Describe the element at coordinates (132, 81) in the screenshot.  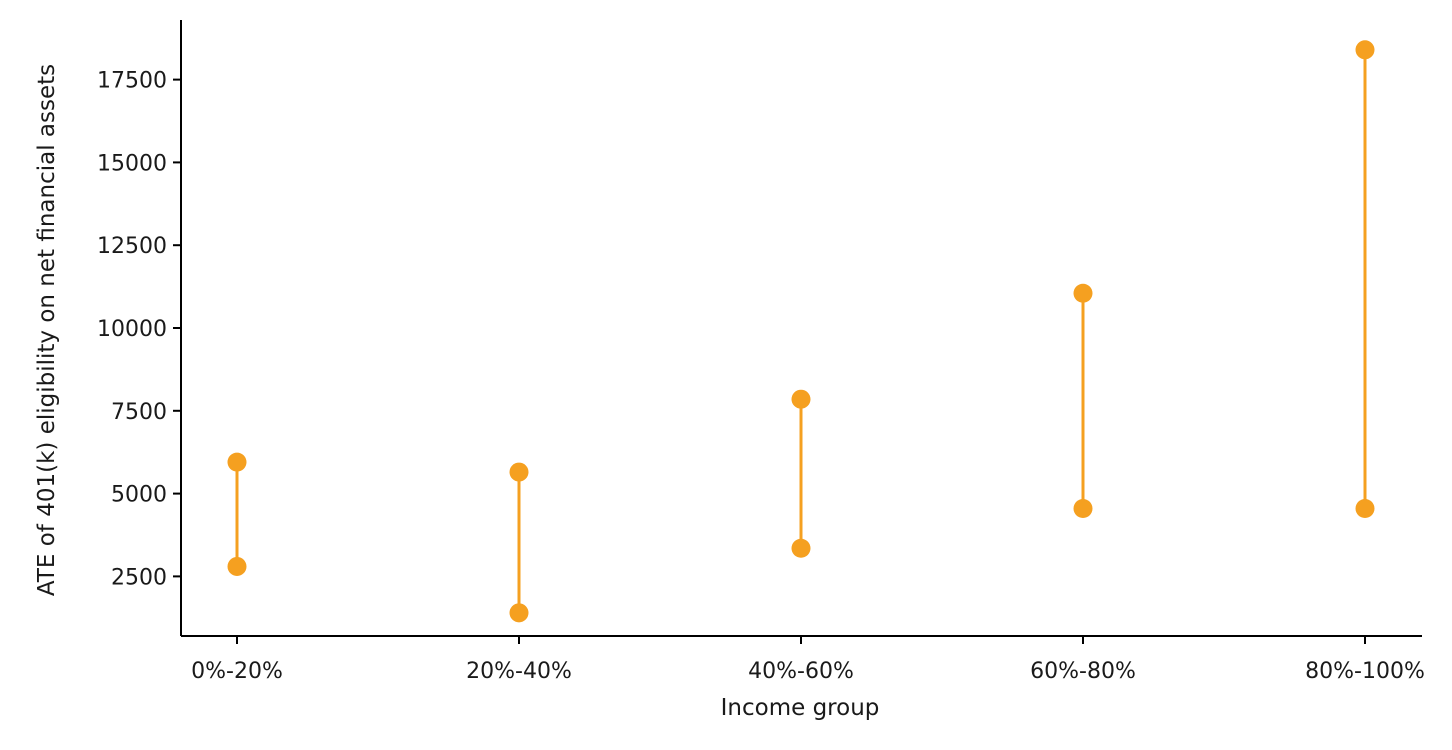
I see `y-tick-label: 17500` at that location.